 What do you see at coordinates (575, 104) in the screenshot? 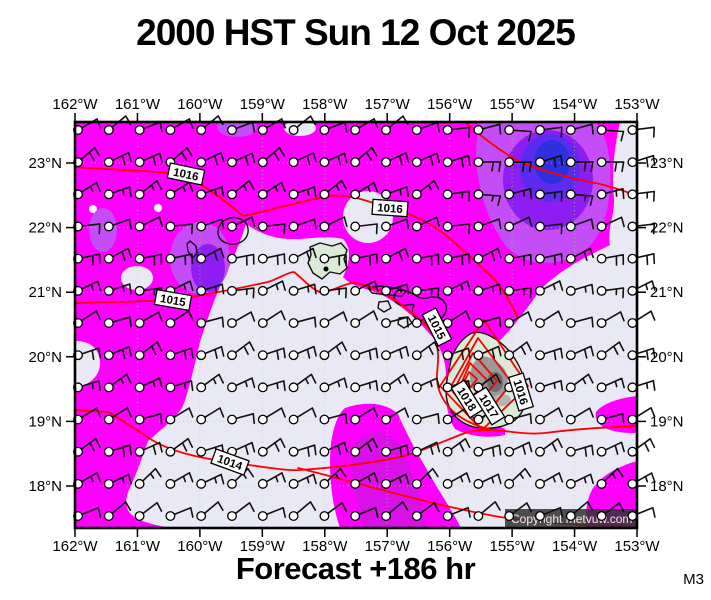
I see `lon-label-top: 154°W` at bounding box center [575, 104].